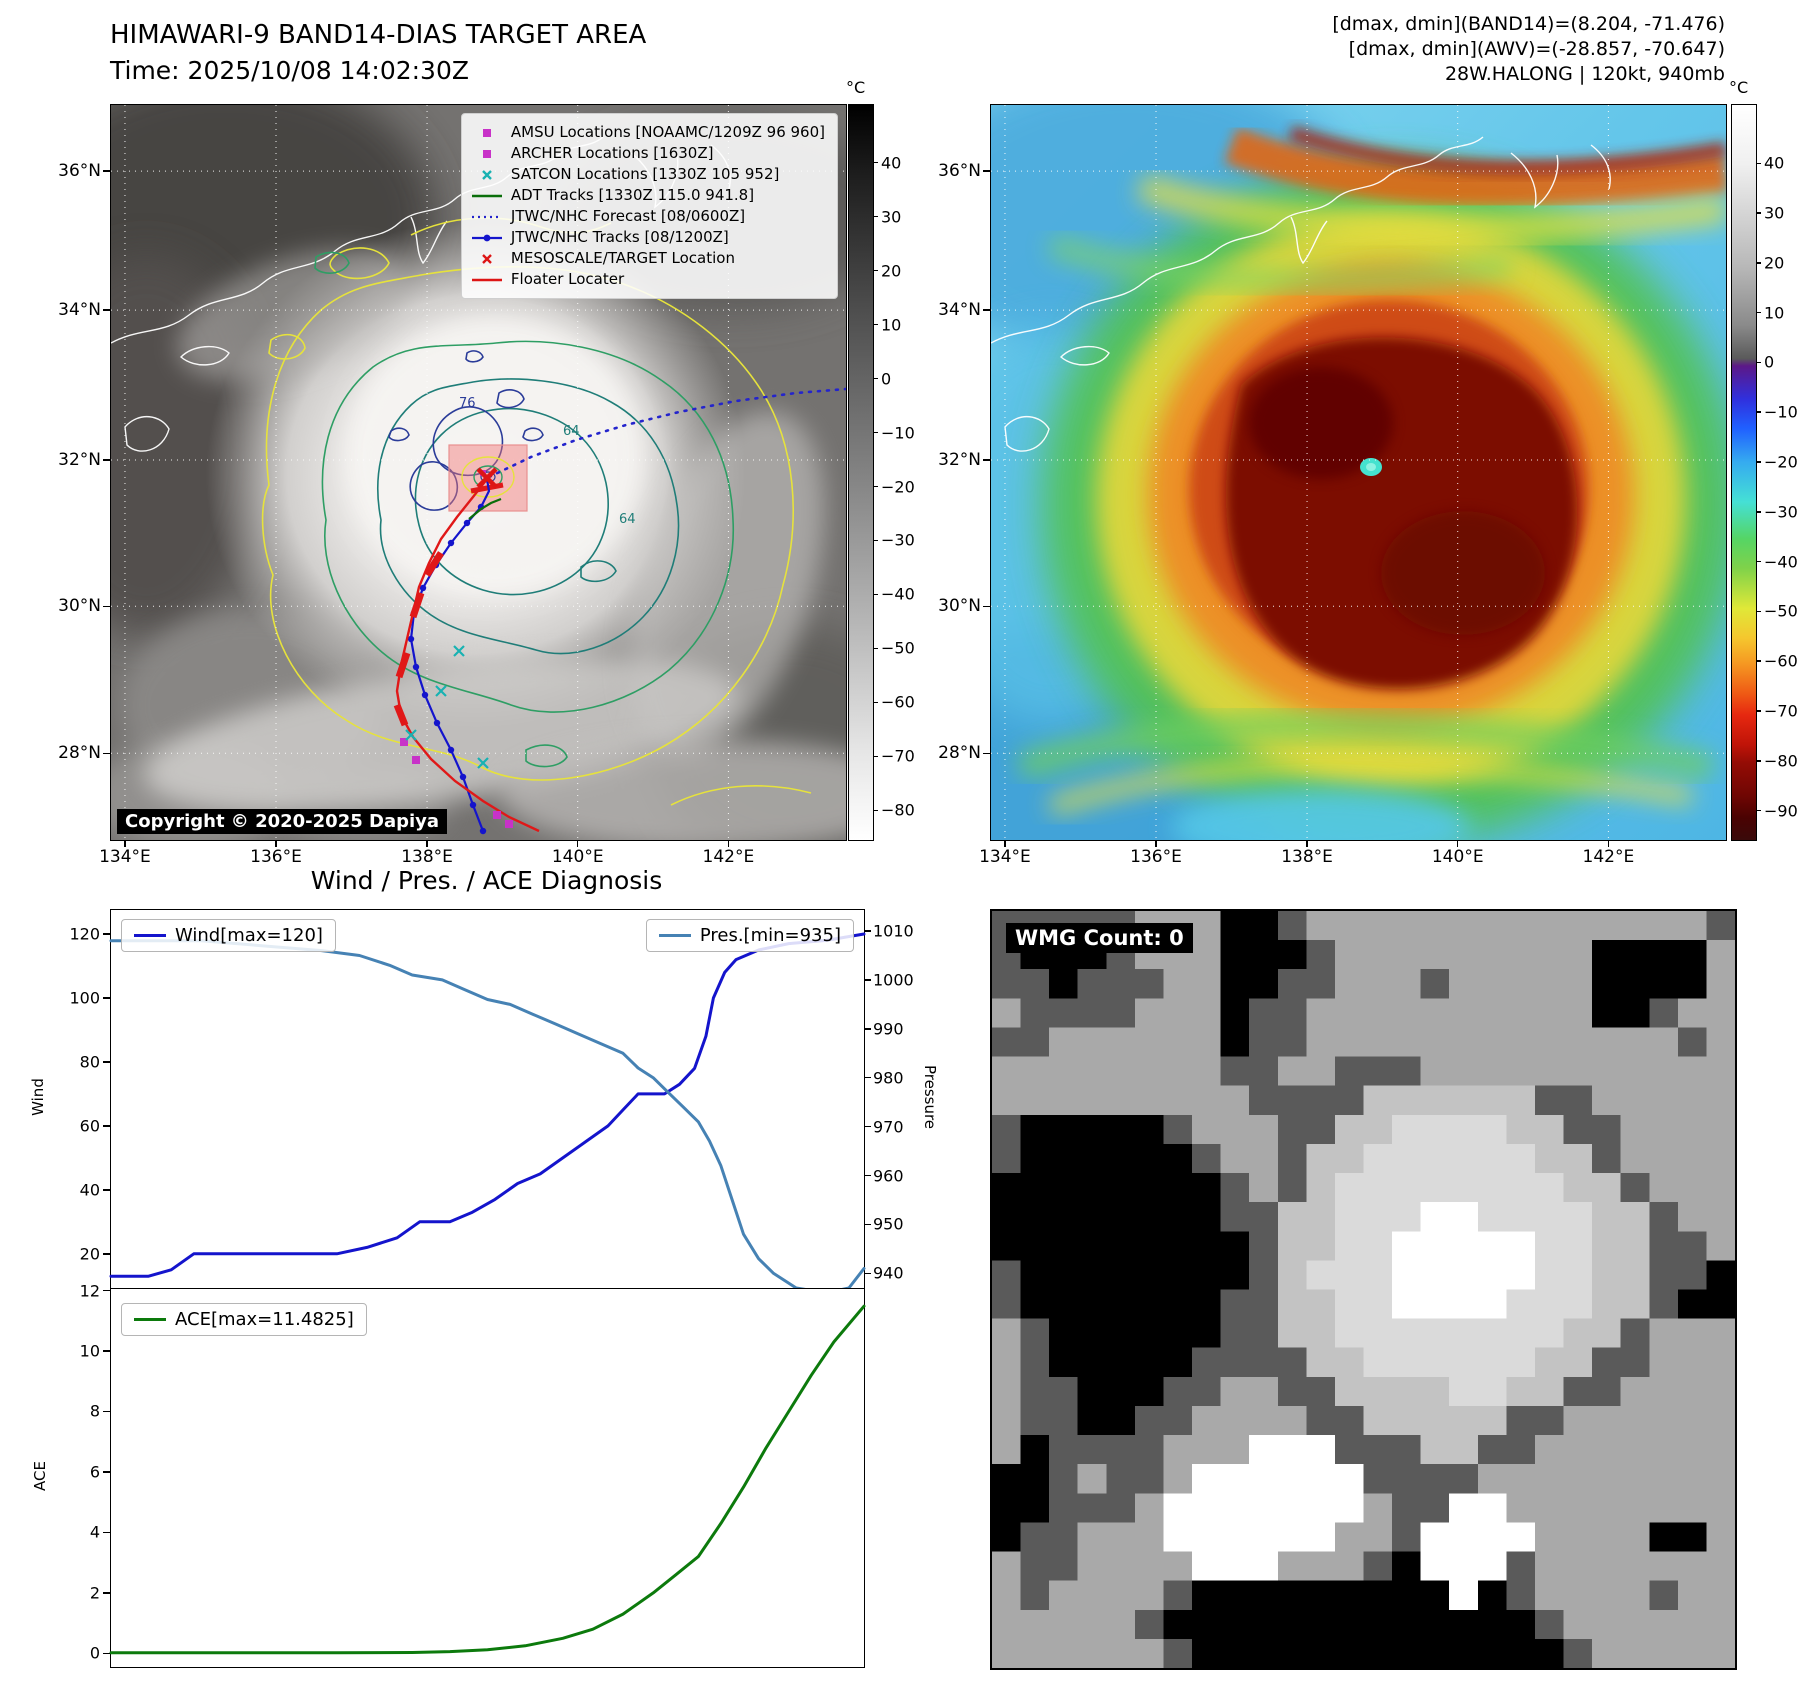  I want to click on pressure-tick-label: 1000, so click(893, 980).